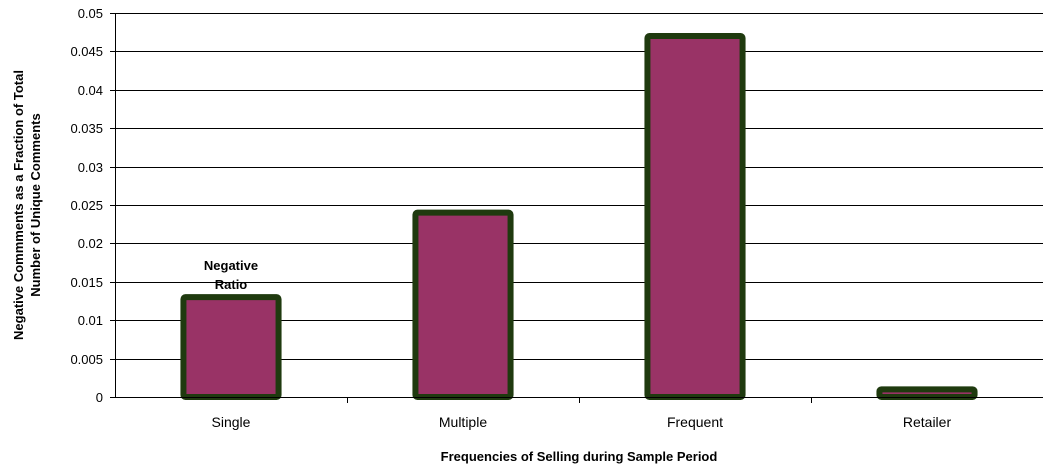  I want to click on y-tick-label: 0.015, so click(86, 282).